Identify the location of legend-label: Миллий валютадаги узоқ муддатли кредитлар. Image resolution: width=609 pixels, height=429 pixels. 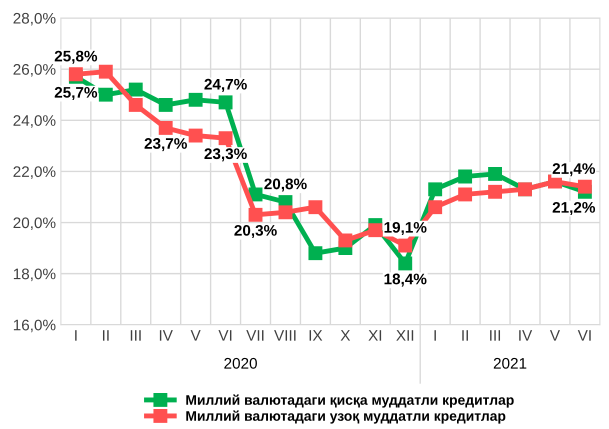
(346, 417).